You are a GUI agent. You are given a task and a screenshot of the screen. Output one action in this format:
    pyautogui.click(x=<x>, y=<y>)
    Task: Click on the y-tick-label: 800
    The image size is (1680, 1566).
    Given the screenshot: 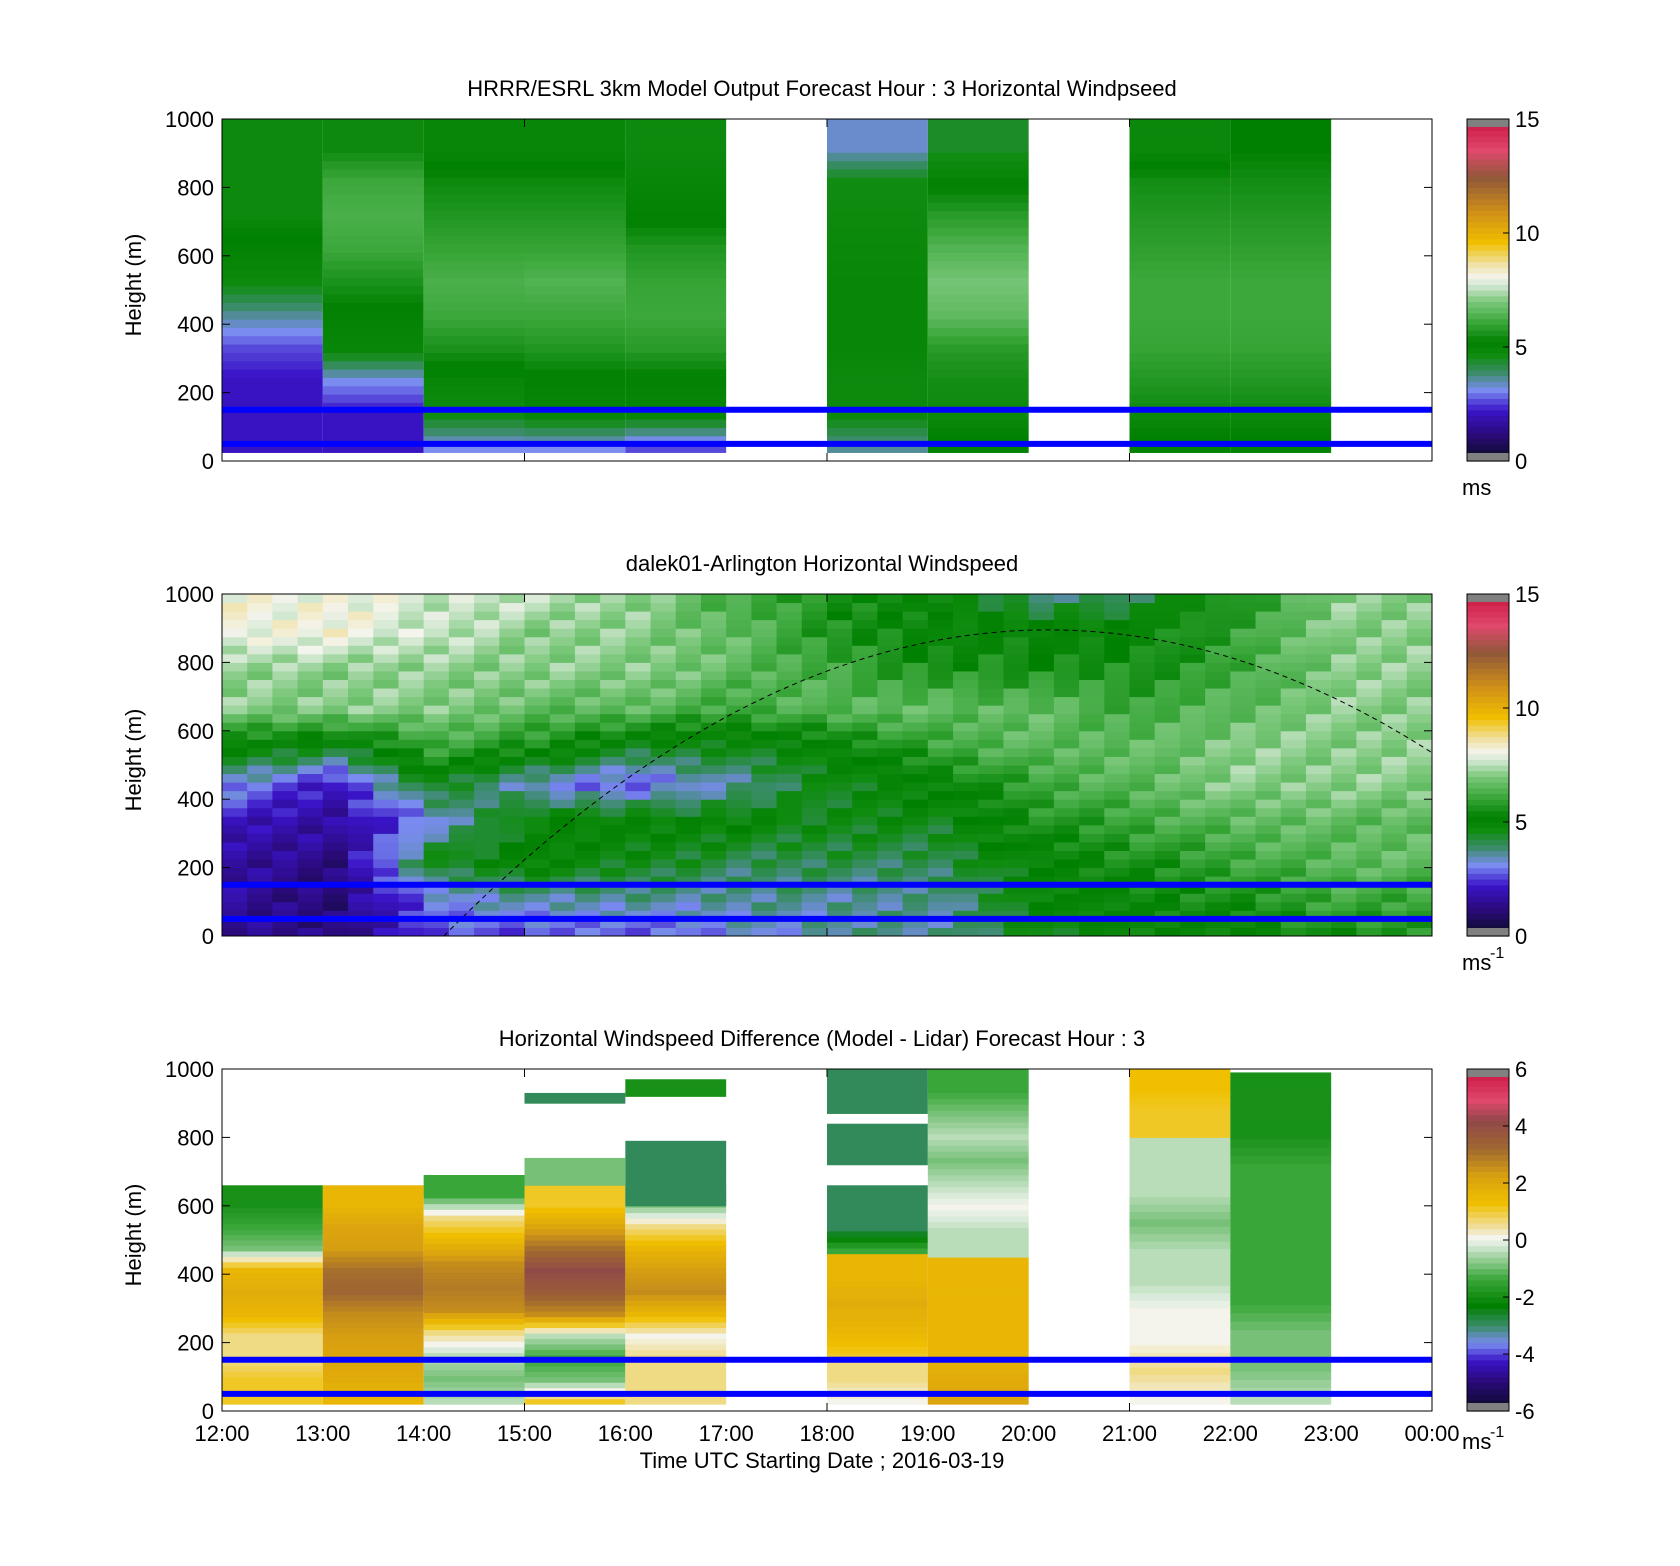 What is the action you would take?
    pyautogui.click(x=195, y=662)
    